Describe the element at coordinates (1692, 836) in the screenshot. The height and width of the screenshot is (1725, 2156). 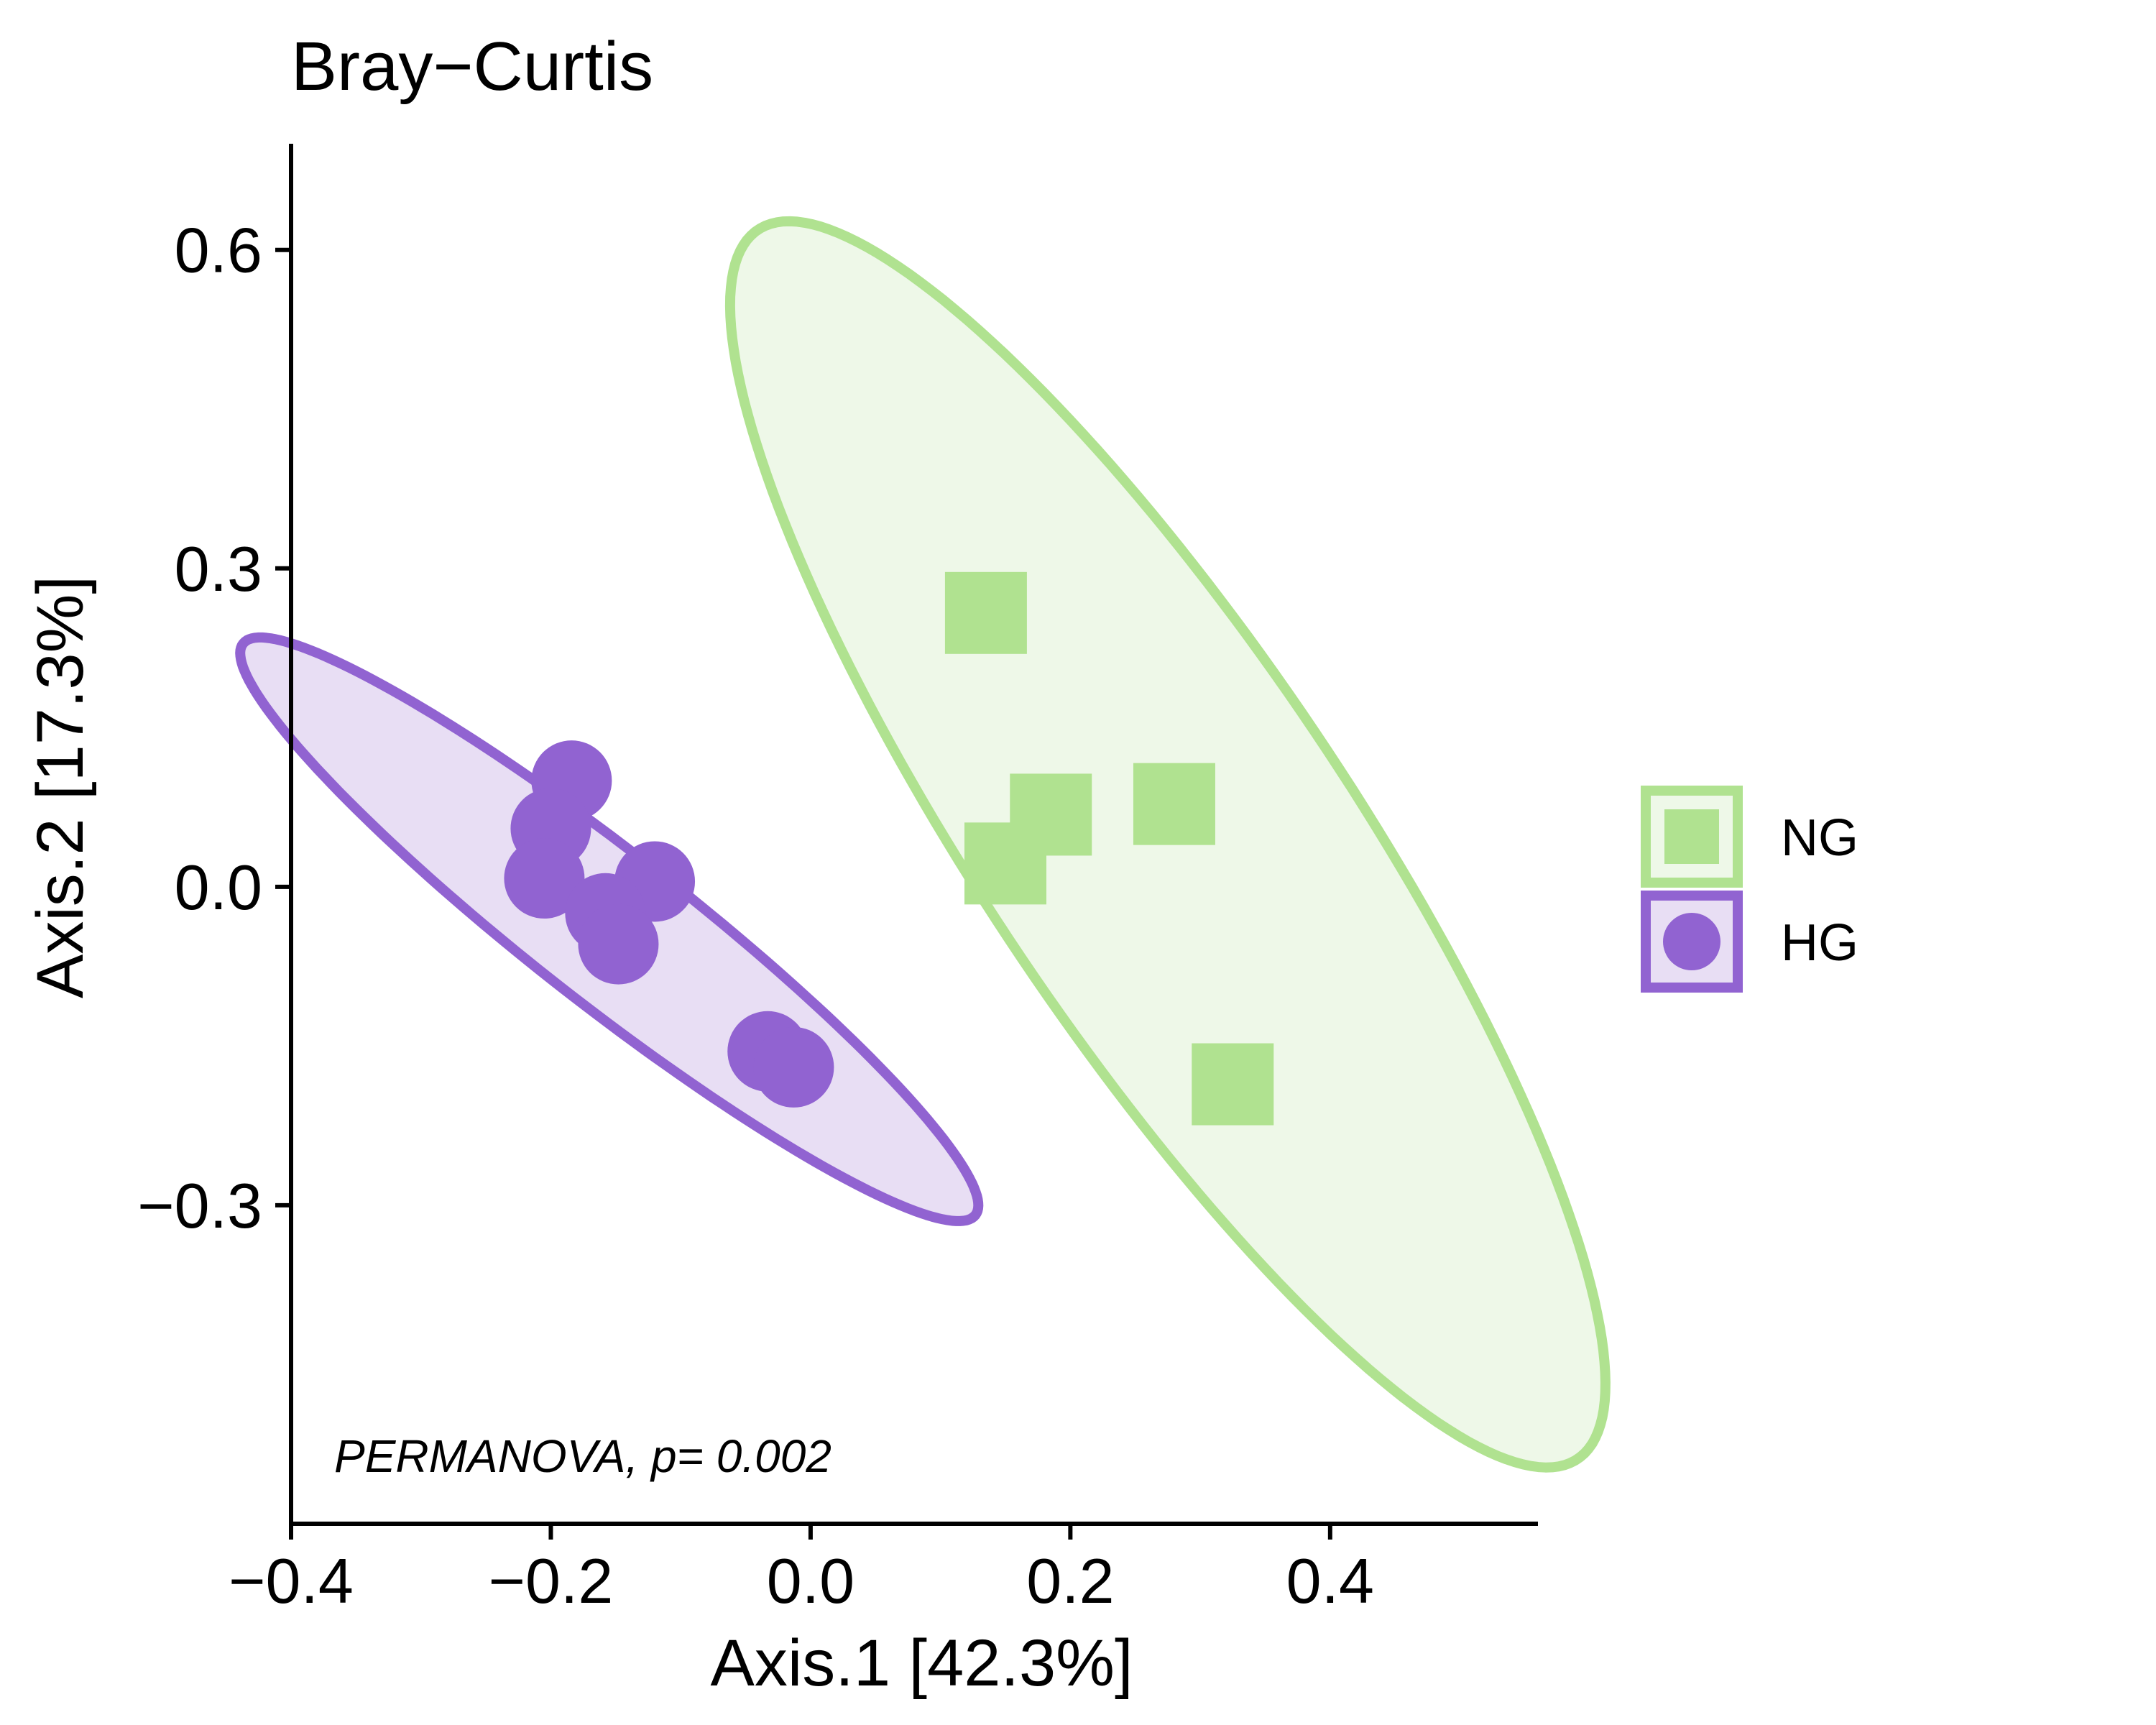
I see `legend-marker-ng` at that location.